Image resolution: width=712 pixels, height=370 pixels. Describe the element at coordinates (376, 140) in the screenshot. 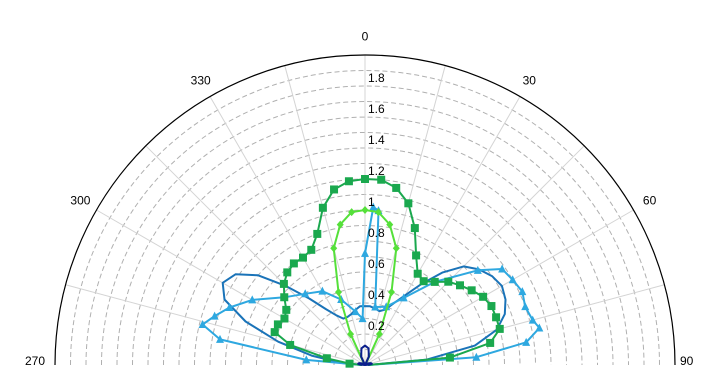

I see `radial-tick-label: 1.4` at that location.